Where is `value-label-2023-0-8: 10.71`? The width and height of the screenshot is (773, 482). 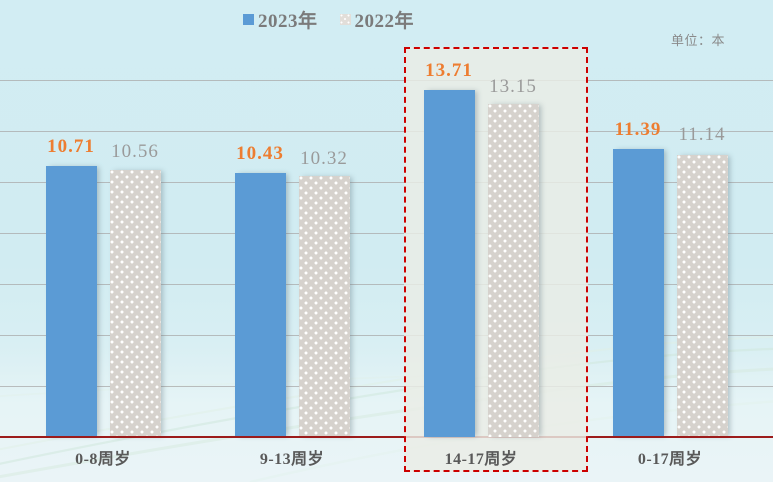
value-label-2023-0-8: 10.71 is located at coordinates (71, 146).